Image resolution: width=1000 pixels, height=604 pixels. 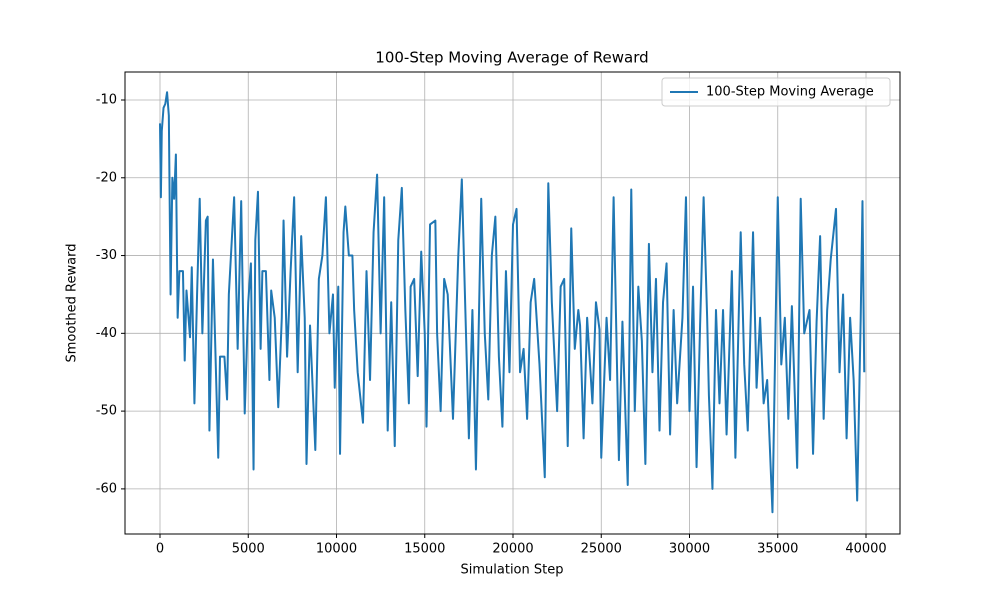 What do you see at coordinates (248, 549) in the screenshot?
I see `x-tick-label: 5000` at bounding box center [248, 549].